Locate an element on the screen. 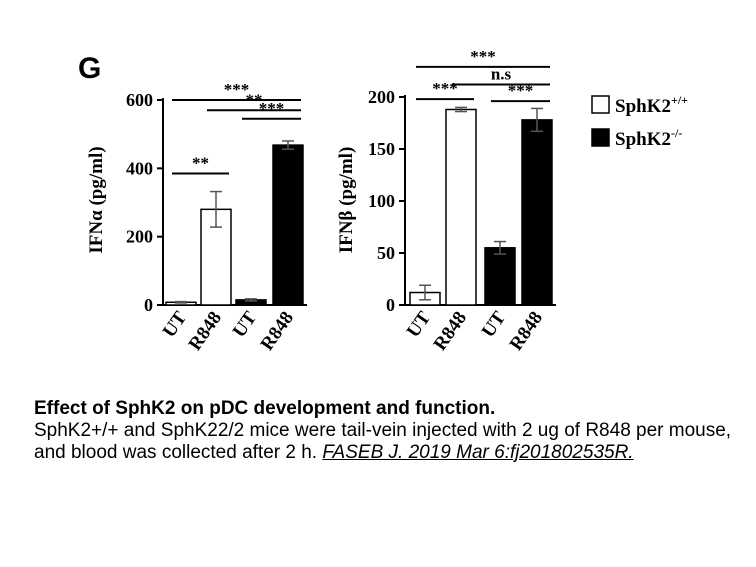 The height and width of the screenshot is (567, 756). legend-swatch-knockout is located at coordinates (600, 137).